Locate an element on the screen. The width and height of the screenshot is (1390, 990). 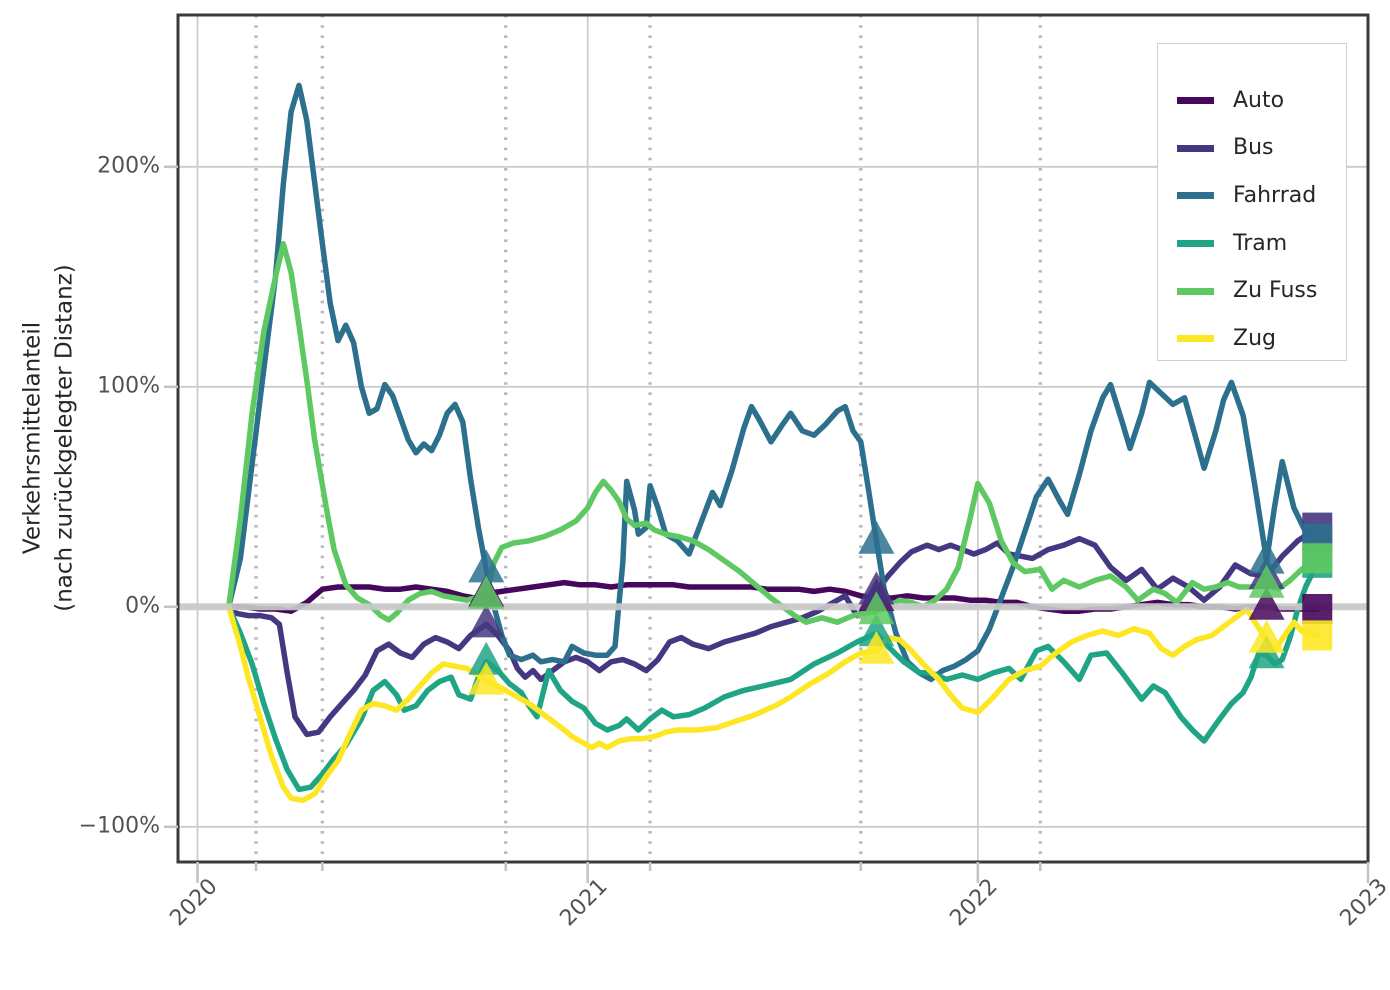
legend-label-zu-fuss: Zu Fuss is located at coordinates (1275, 291).